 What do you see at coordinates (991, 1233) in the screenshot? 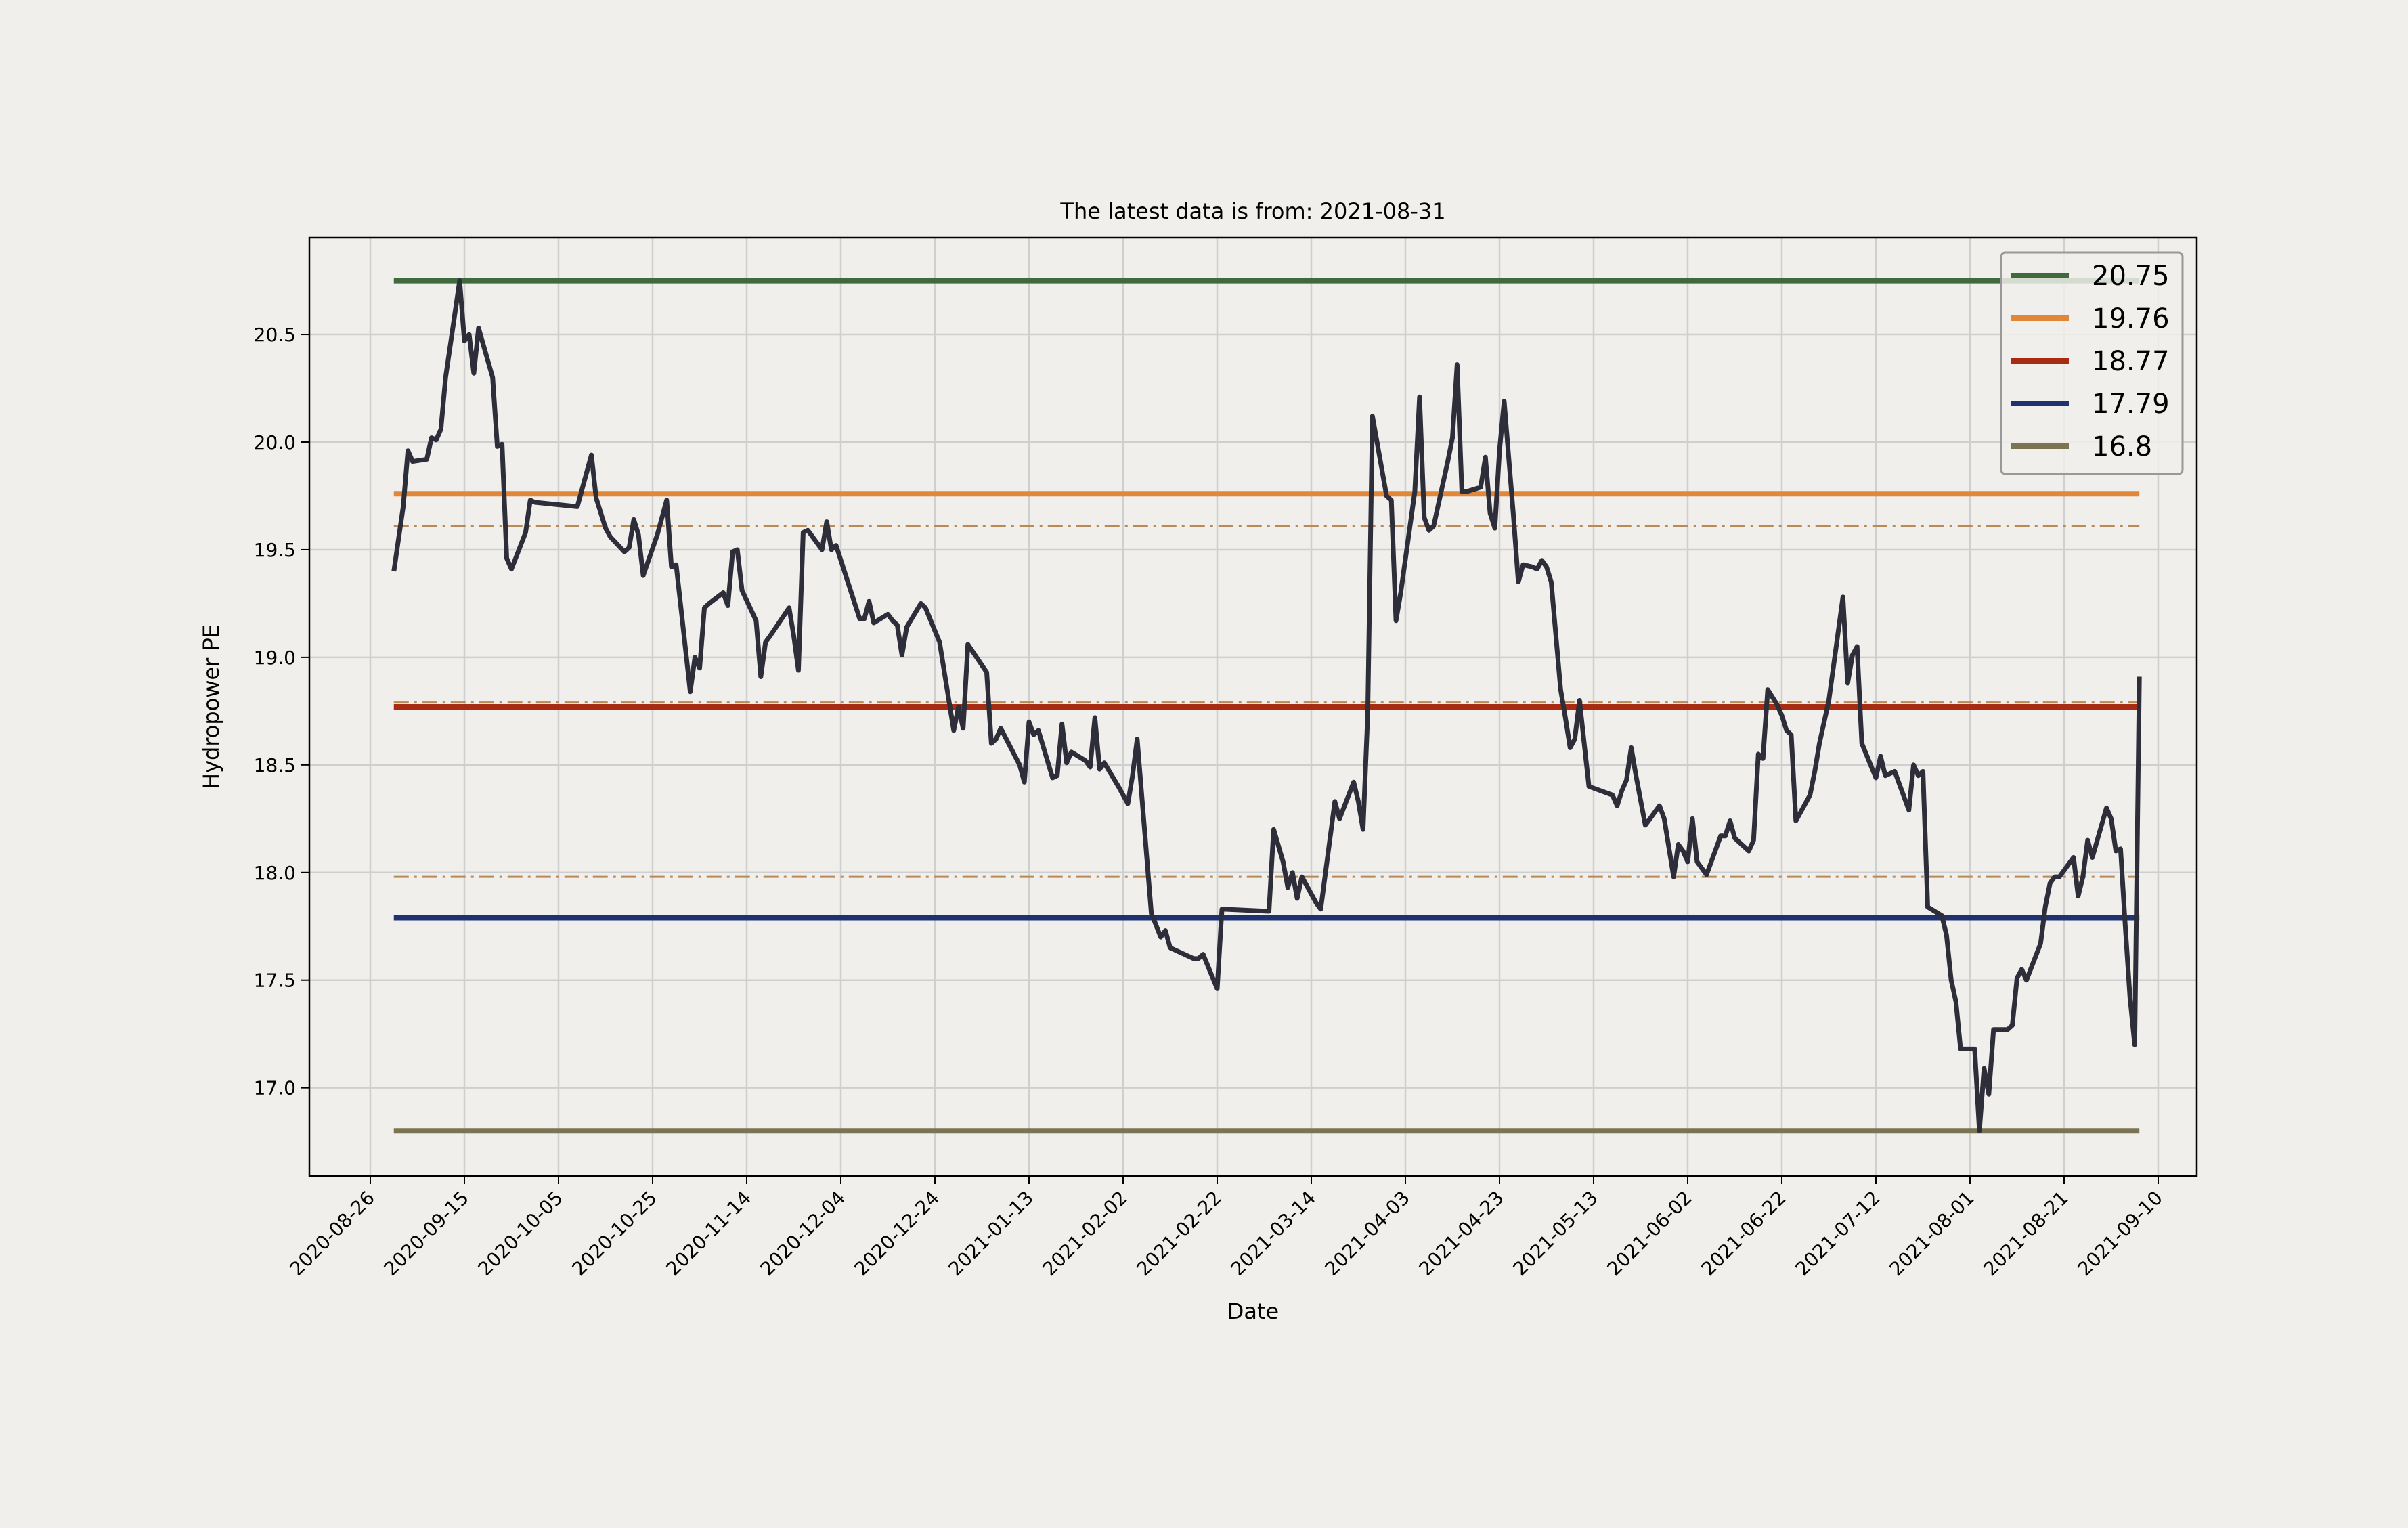
I see `x-tick-label: 2021-01-13` at bounding box center [991, 1233].